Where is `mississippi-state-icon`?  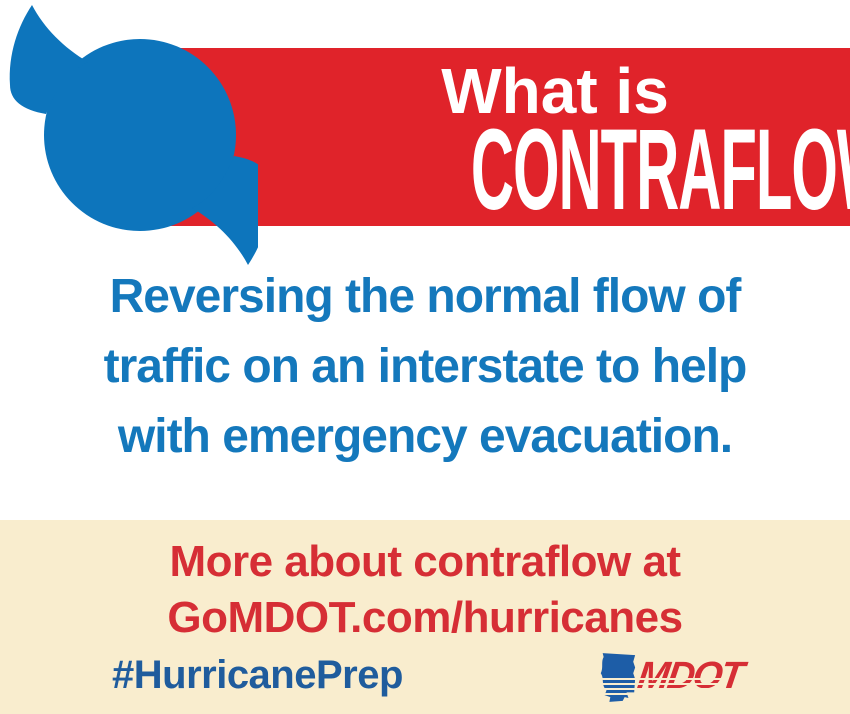
mississippi-state-icon is located at coordinates (618, 677).